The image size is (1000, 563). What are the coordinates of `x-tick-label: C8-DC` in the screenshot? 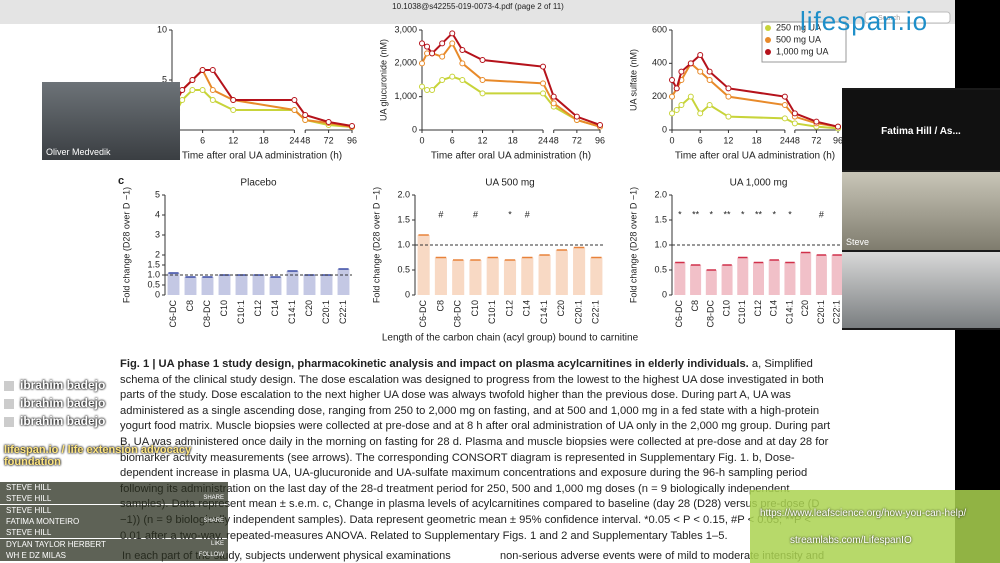 It's located at (458, 314).